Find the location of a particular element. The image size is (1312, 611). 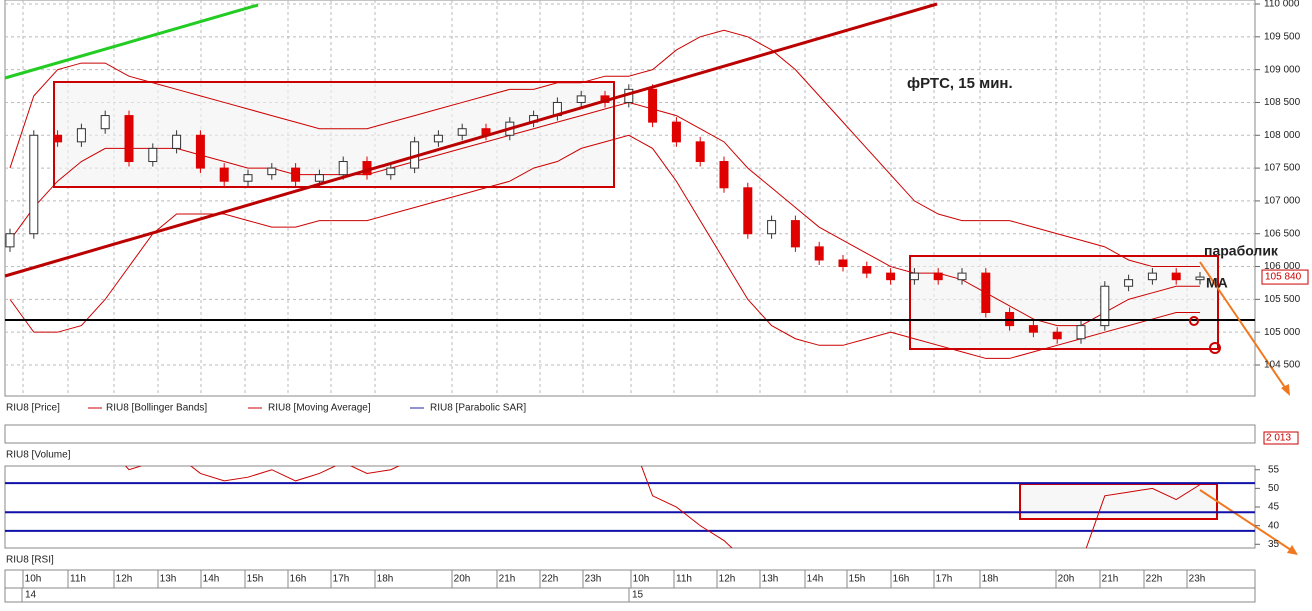

y-tick-label: 35 is located at coordinates (1274, 544).